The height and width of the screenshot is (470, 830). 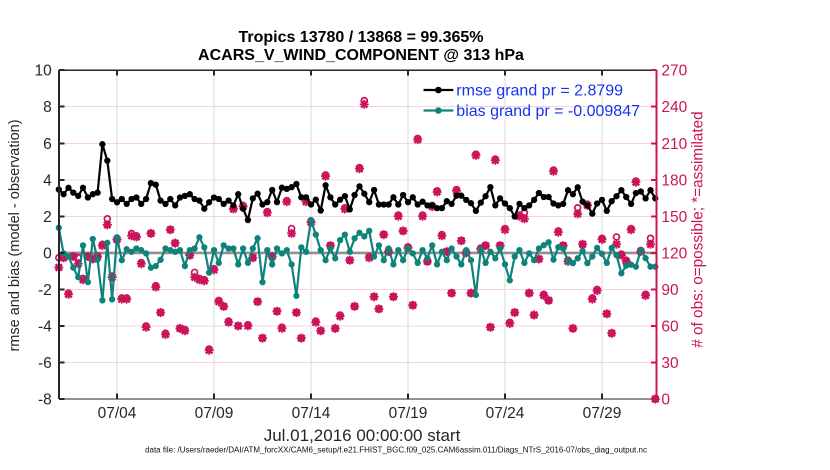 What do you see at coordinates (362, 435) in the screenshot?
I see `svg-text: Jul.01,2016 00:00:00 start` at bounding box center [362, 435].